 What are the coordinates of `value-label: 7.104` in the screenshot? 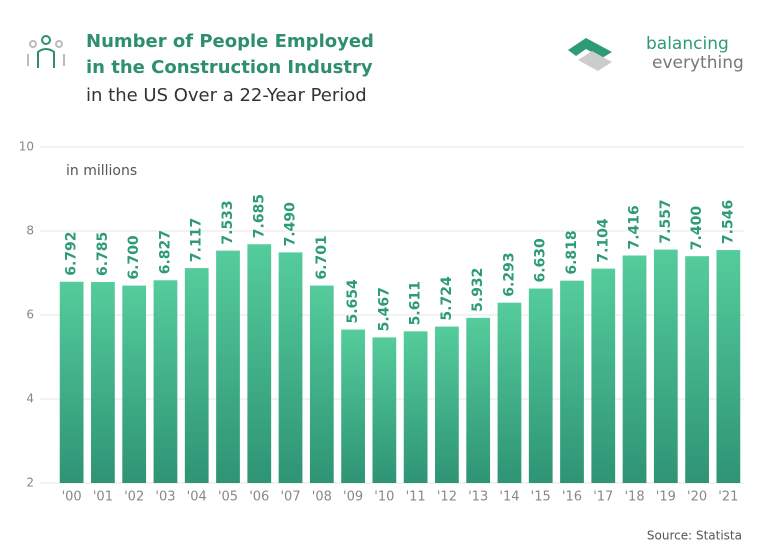 It's located at (603, 240).